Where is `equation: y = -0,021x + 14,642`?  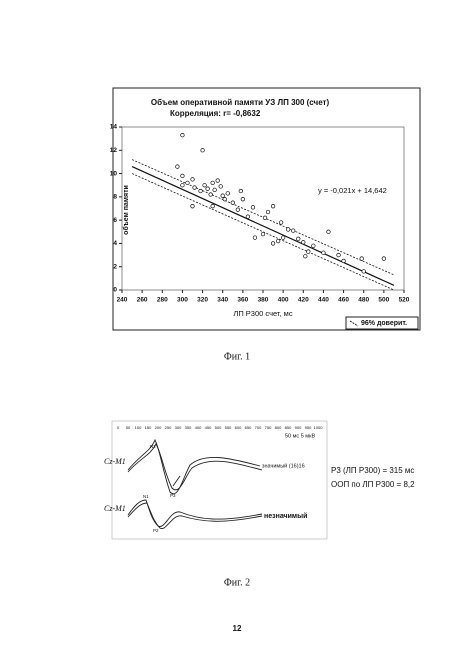
equation: y = -0,021x + 14,642 is located at coordinates (352, 190).